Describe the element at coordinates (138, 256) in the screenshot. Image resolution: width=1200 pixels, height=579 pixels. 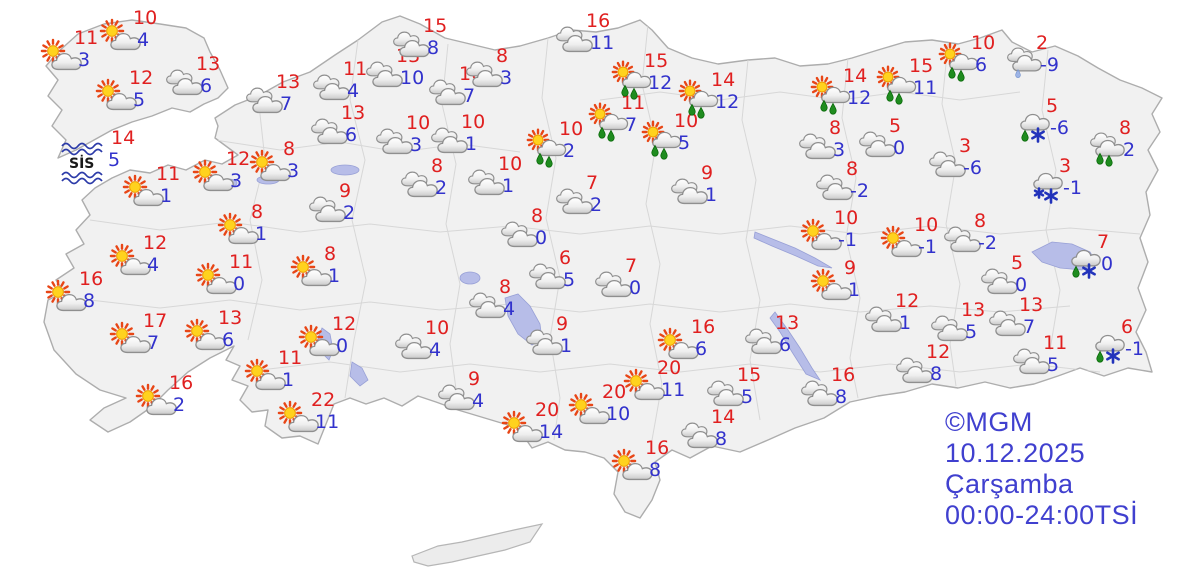
I see `weather-station: 12 4` at that location.